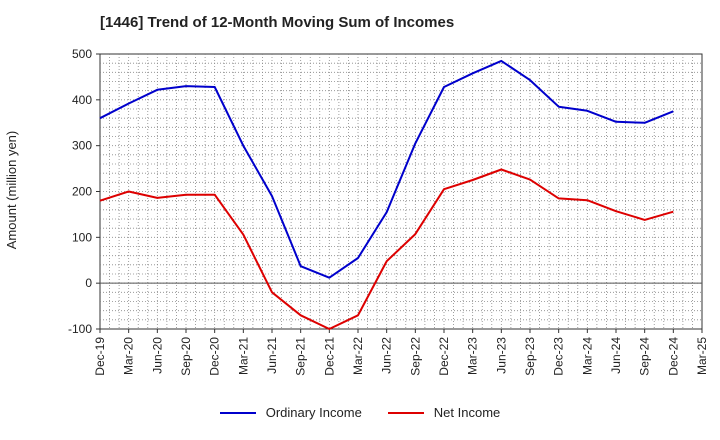  Describe the element at coordinates (82, 146) in the screenshot. I see `y-tick-label: 300` at that location.